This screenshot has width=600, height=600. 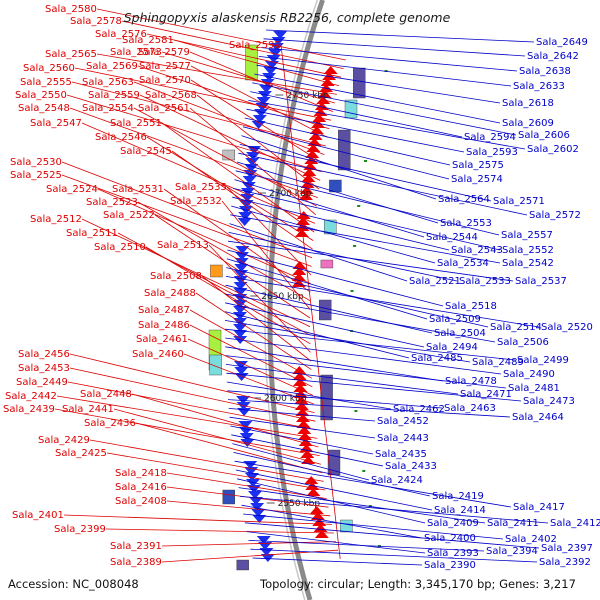 I want to click on reverse-gene-label: Sala_2551, so click(x=136, y=123).